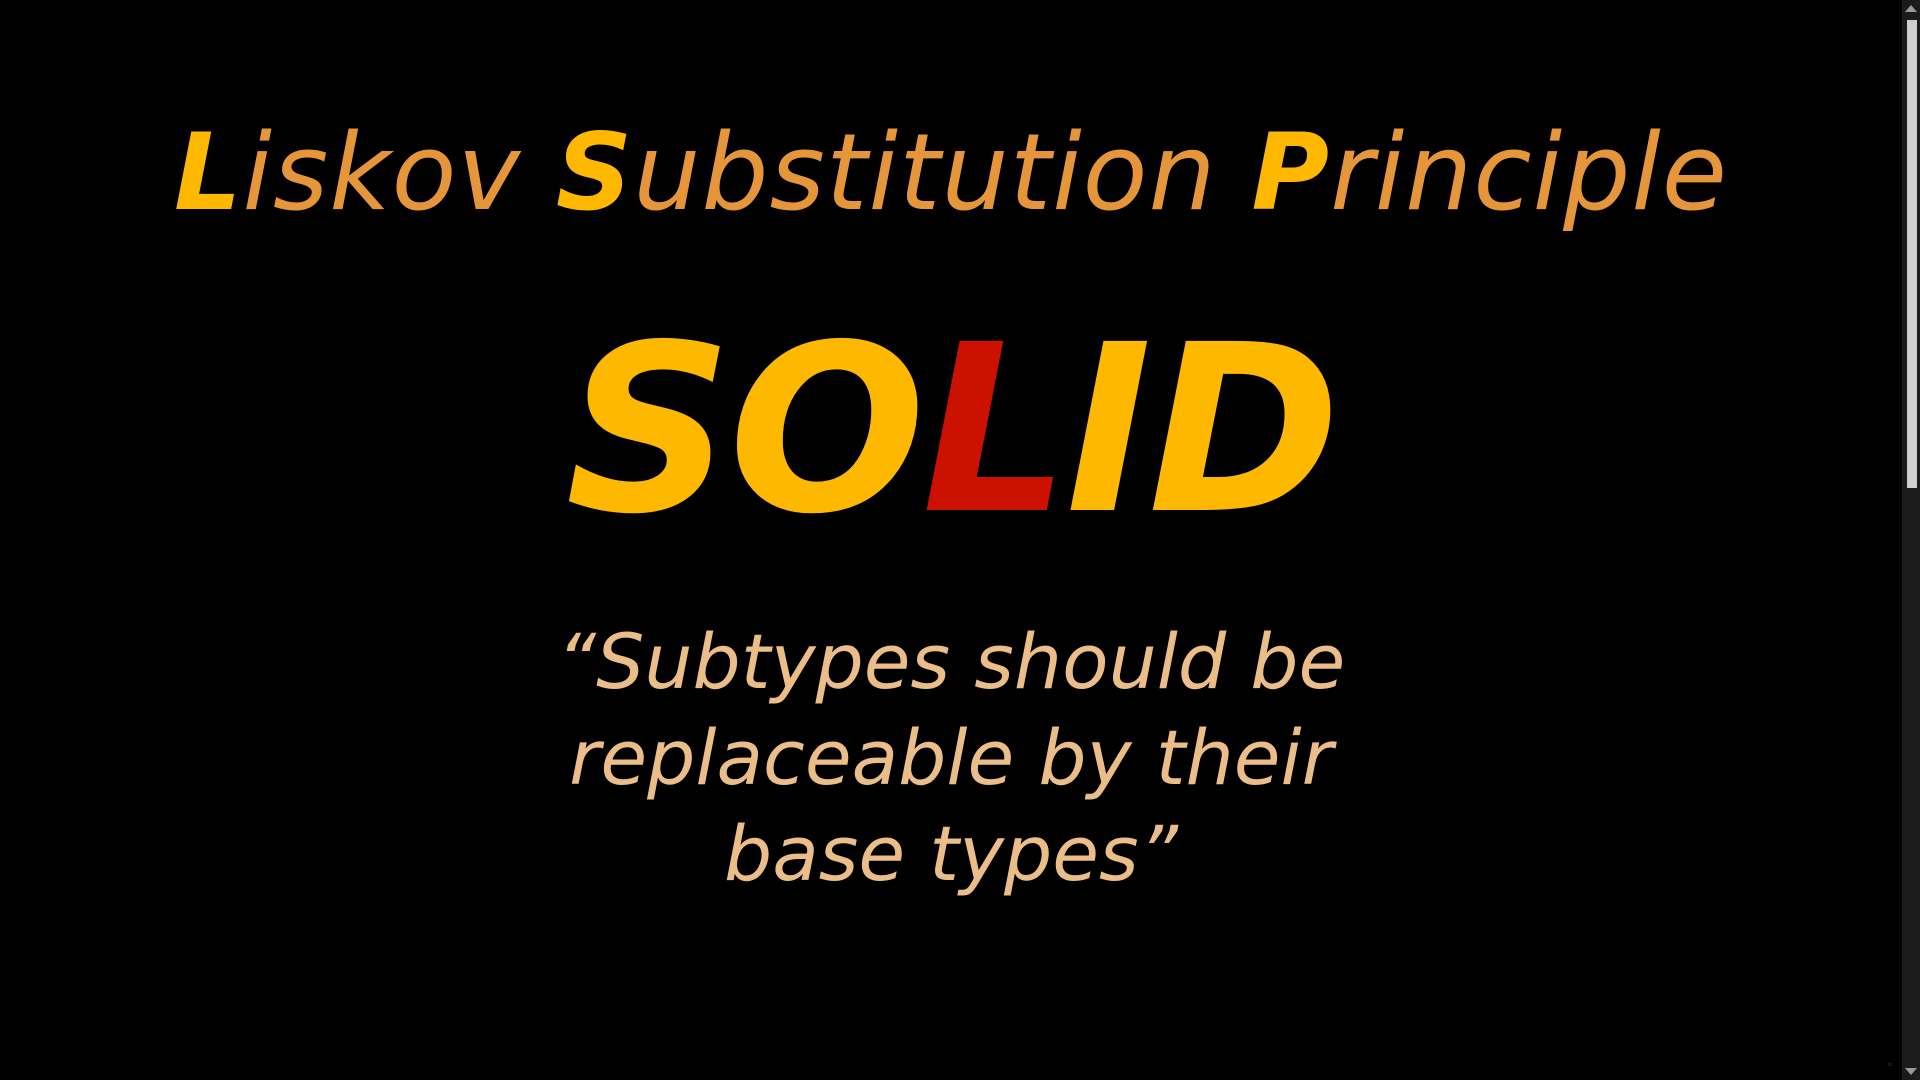 The width and height of the screenshot is (1920, 1080). Describe the element at coordinates (208, 172) in the screenshot. I see `title-initial-l: L` at that location.